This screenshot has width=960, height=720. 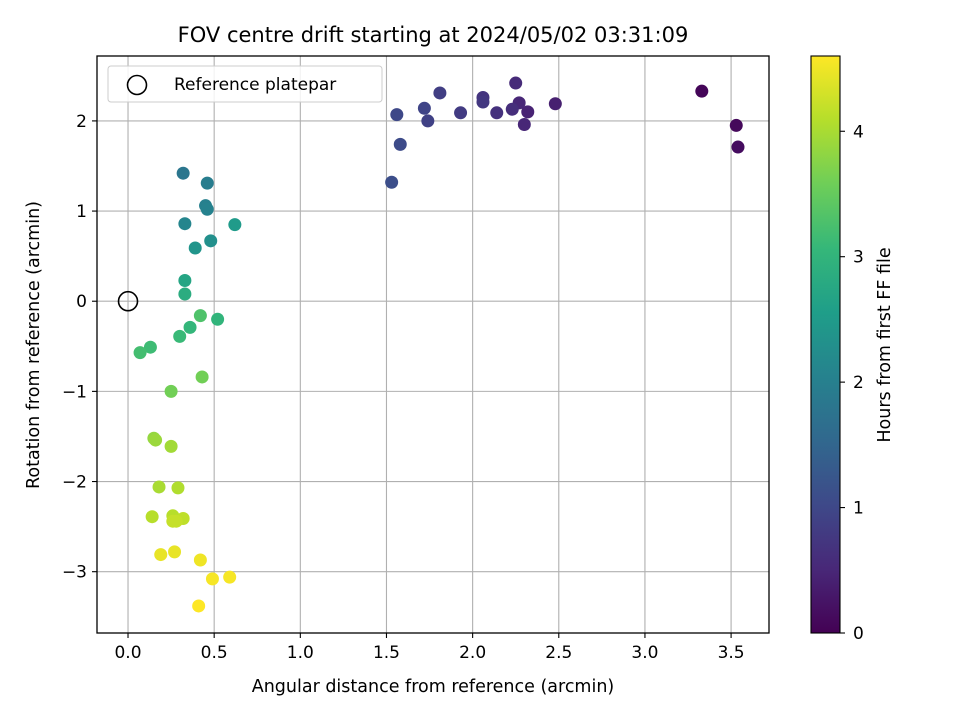 I want to click on colorbar-tick-label: 2, so click(x=858, y=383).